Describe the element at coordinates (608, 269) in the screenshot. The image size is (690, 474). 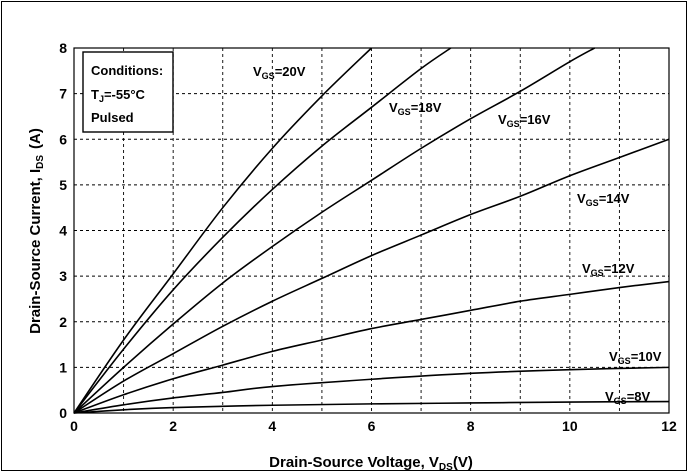
I see `series-label: VGS=12V` at that location.